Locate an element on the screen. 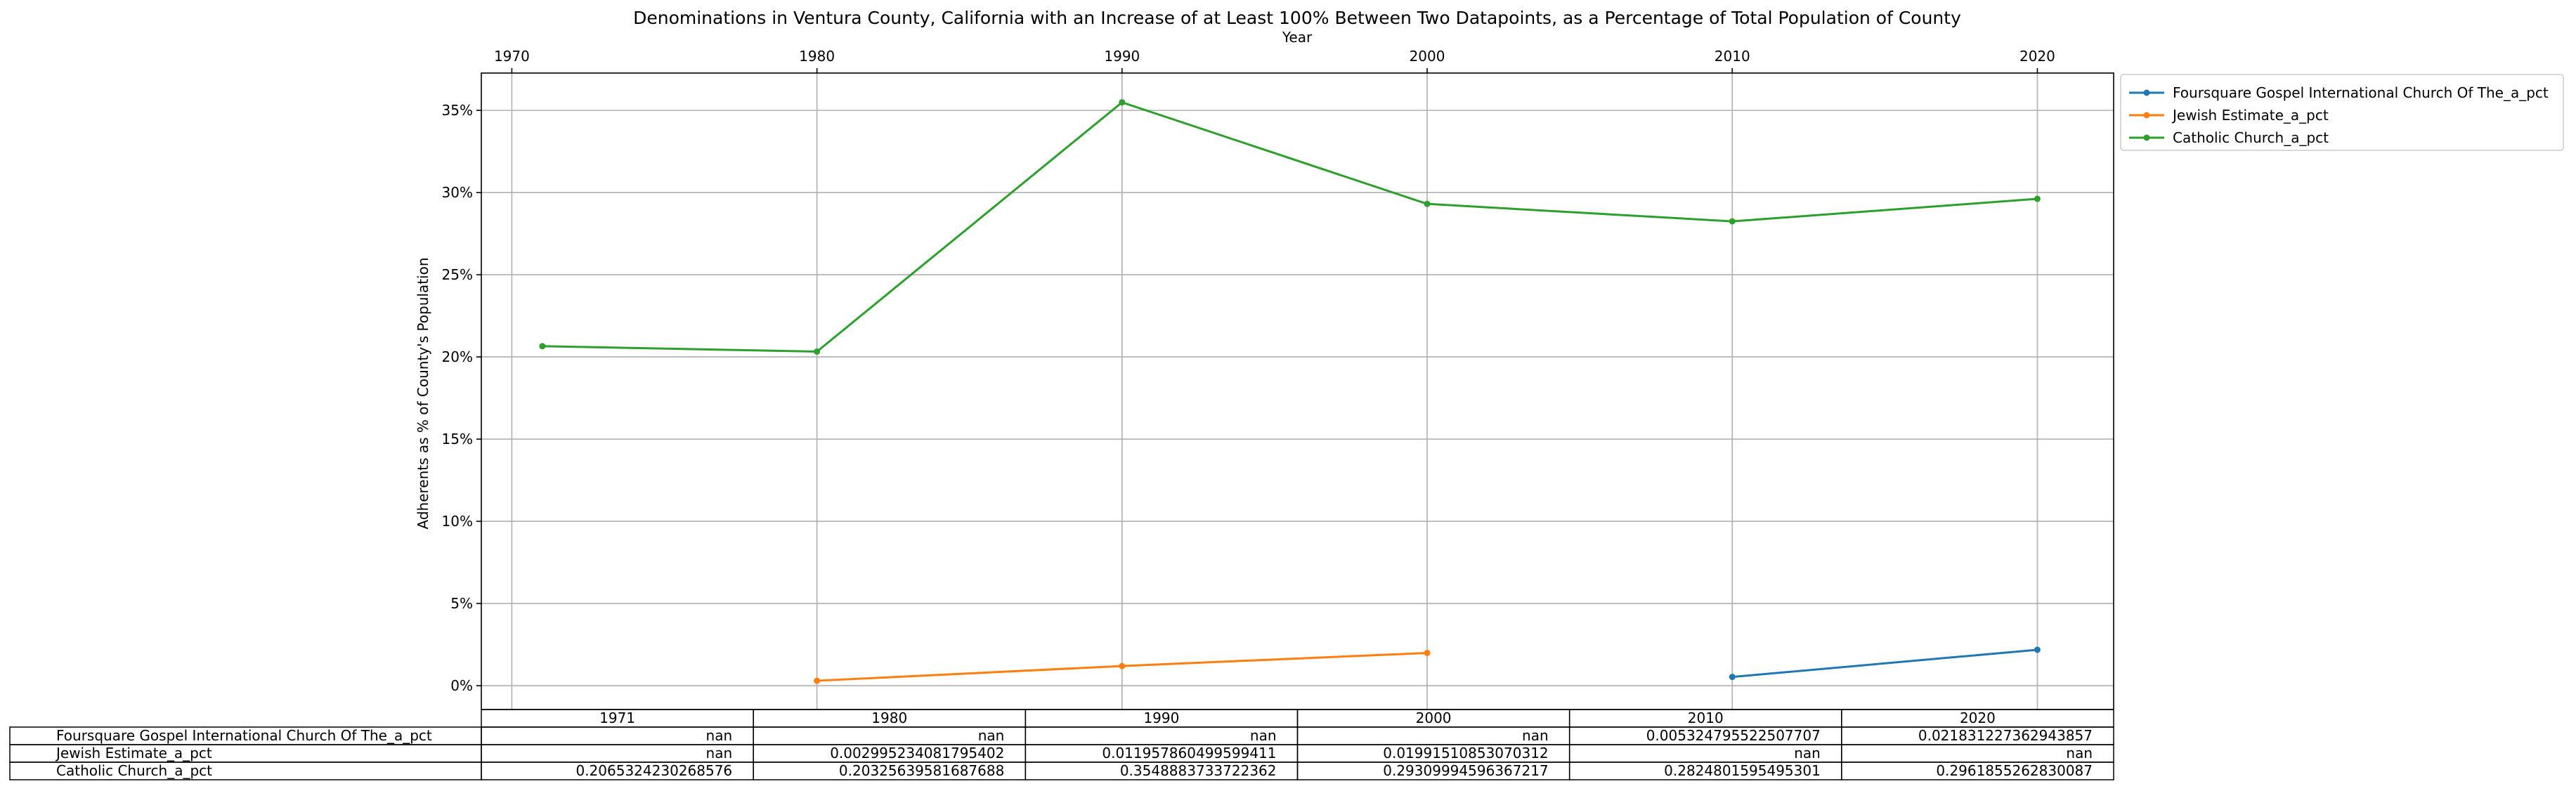  table-cell-value: 0.002995234081795402 is located at coordinates (917, 753).